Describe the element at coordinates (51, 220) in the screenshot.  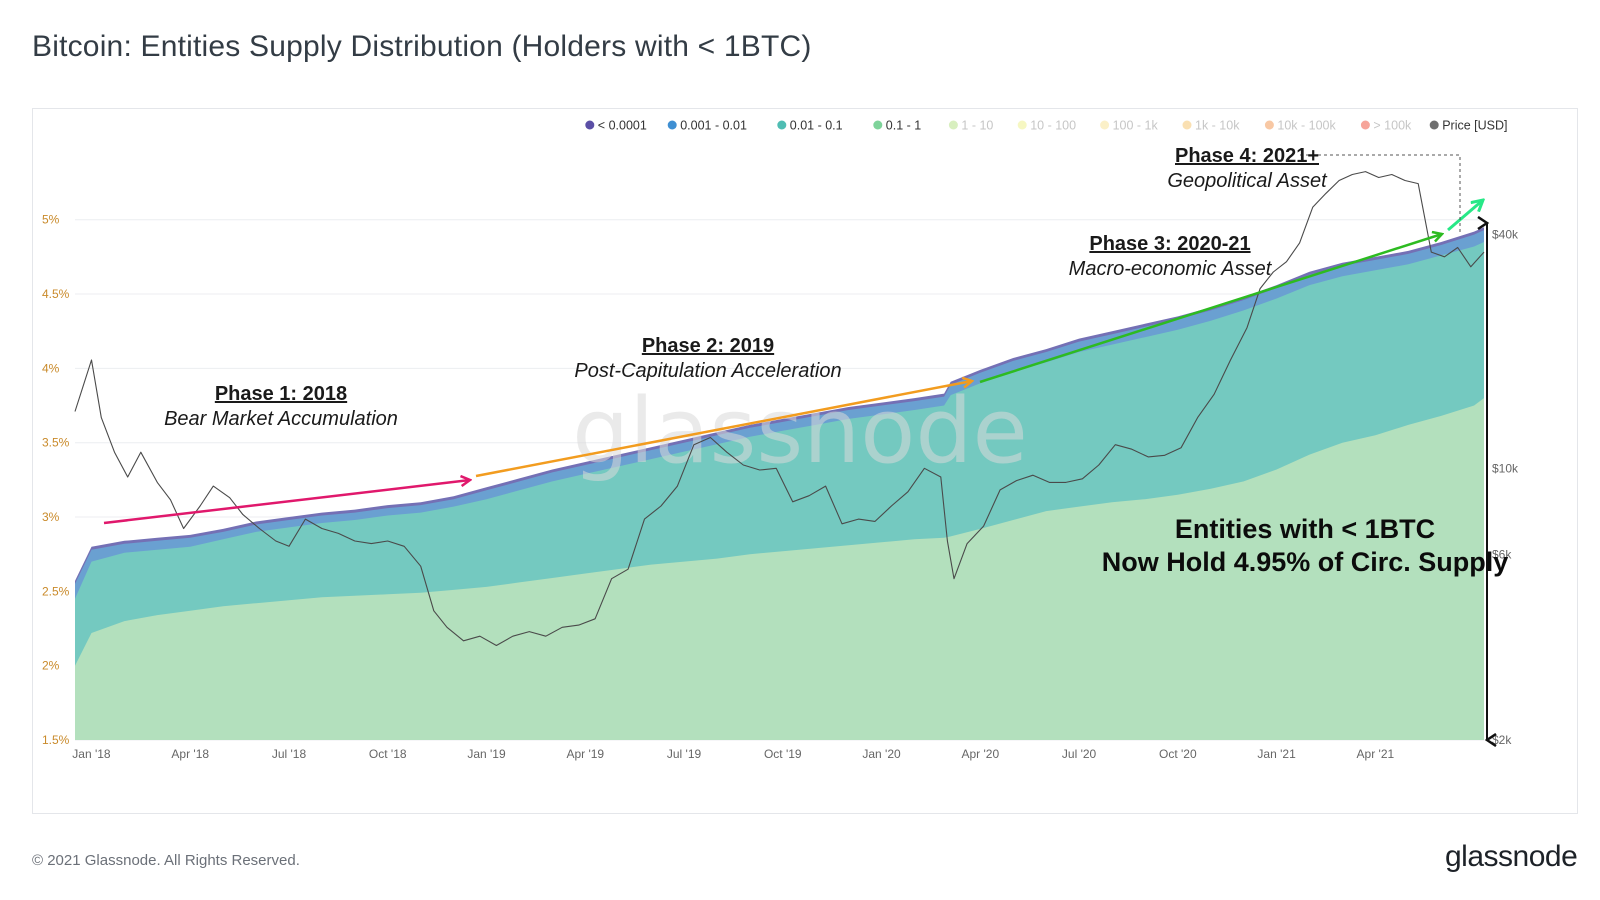
I see `y-left-tick-label: 5%` at that location.